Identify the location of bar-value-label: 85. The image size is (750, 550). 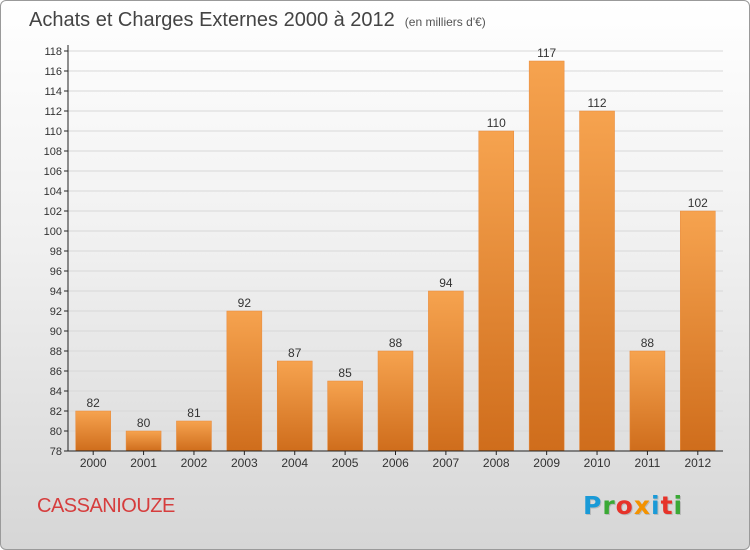
(345, 373).